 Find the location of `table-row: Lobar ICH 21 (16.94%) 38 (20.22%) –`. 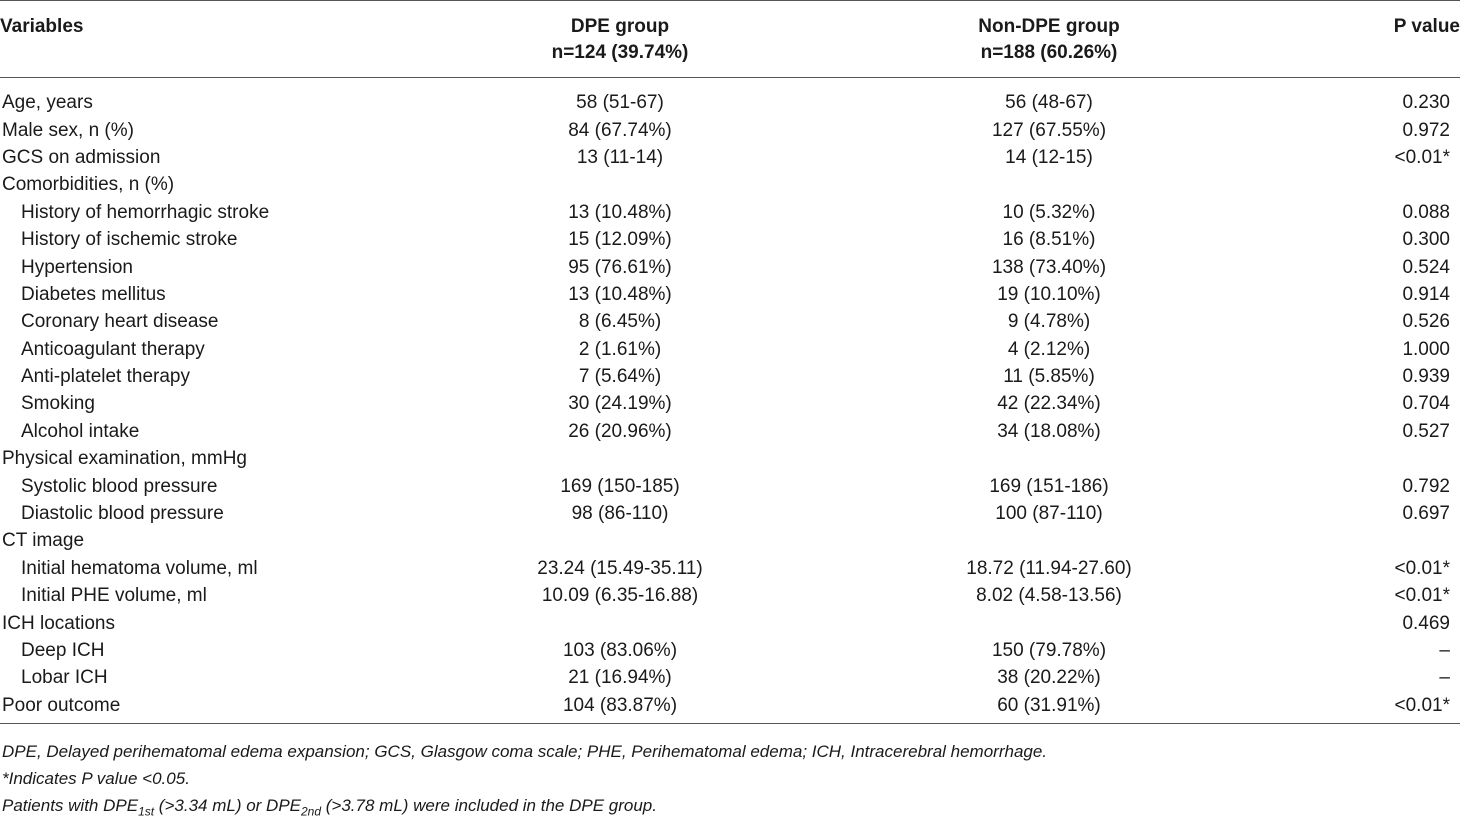

table-row: Lobar ICH 21 (16.94%) 38 (20.22%) – is located at coordinates (730, 677).